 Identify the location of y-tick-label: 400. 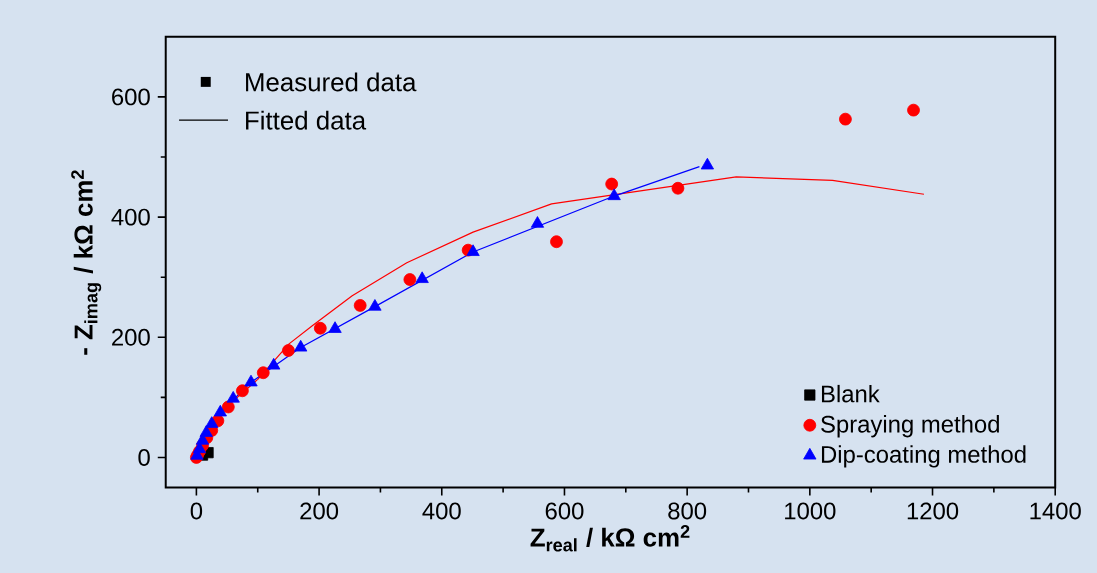
(130, 217).